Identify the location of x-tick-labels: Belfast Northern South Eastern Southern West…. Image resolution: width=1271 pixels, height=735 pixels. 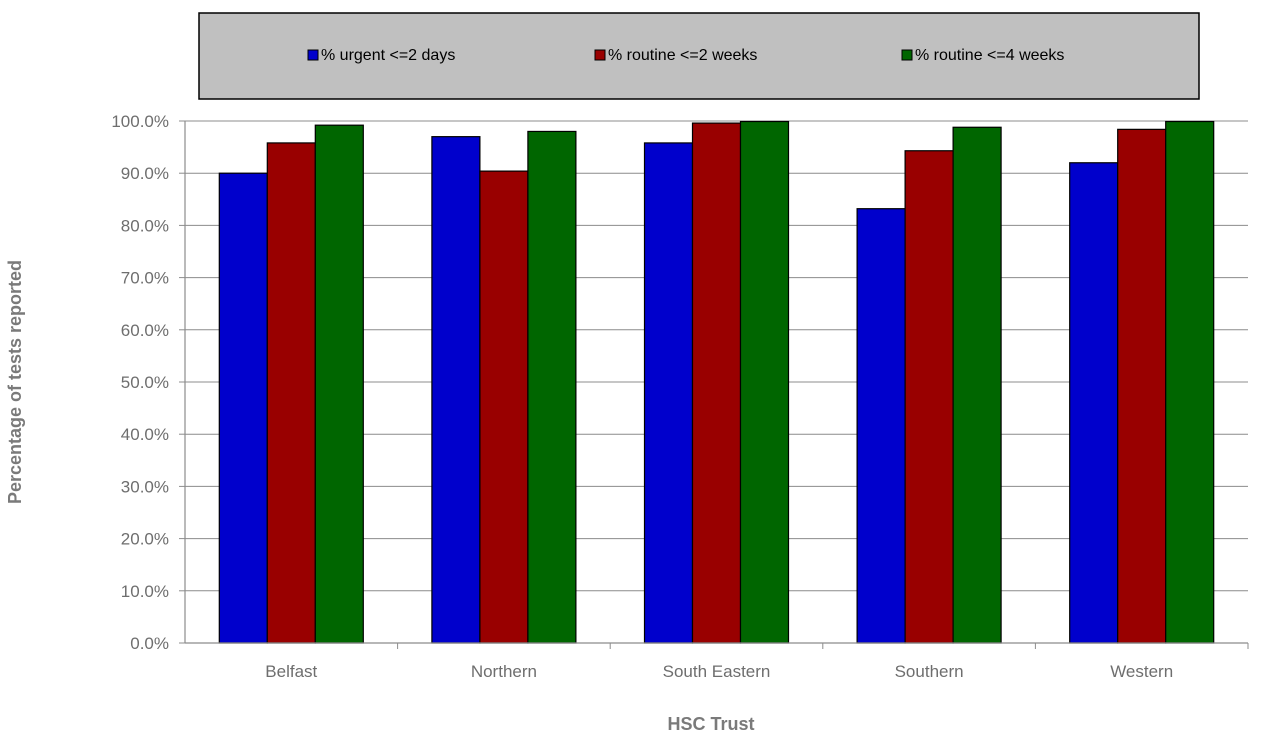
(719, 671).